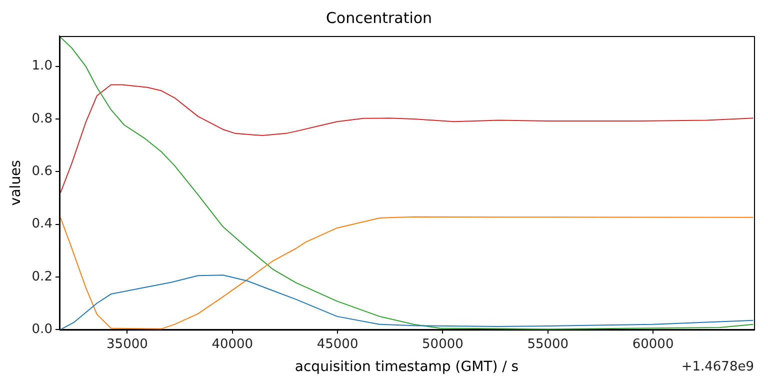 The height and width of the screenshot is (384, 768). Describe the element at coordinates (717, 366) in the screenshot. I see `text: +1.4678e9` at that location.